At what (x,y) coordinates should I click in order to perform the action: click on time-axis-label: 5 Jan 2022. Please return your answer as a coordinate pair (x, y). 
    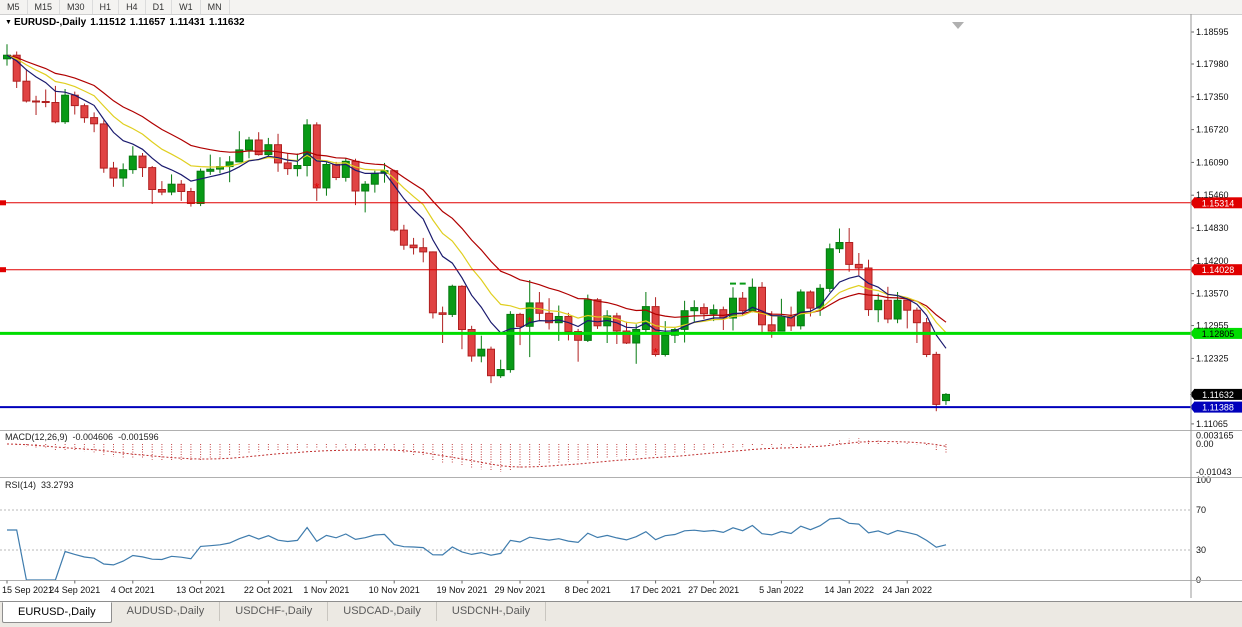
    Looking at the image, I should click on (781, 590).